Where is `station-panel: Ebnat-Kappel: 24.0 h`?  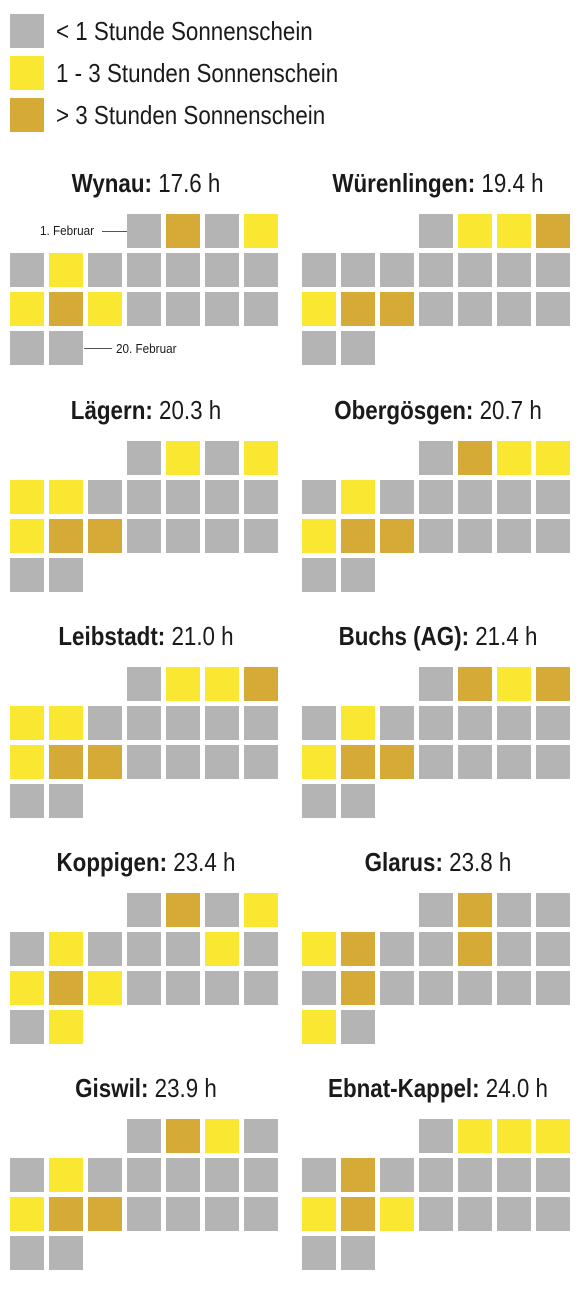 station-panel: Ebnat-Kappel: 24.0 h is located at coordinates (438, 1178).